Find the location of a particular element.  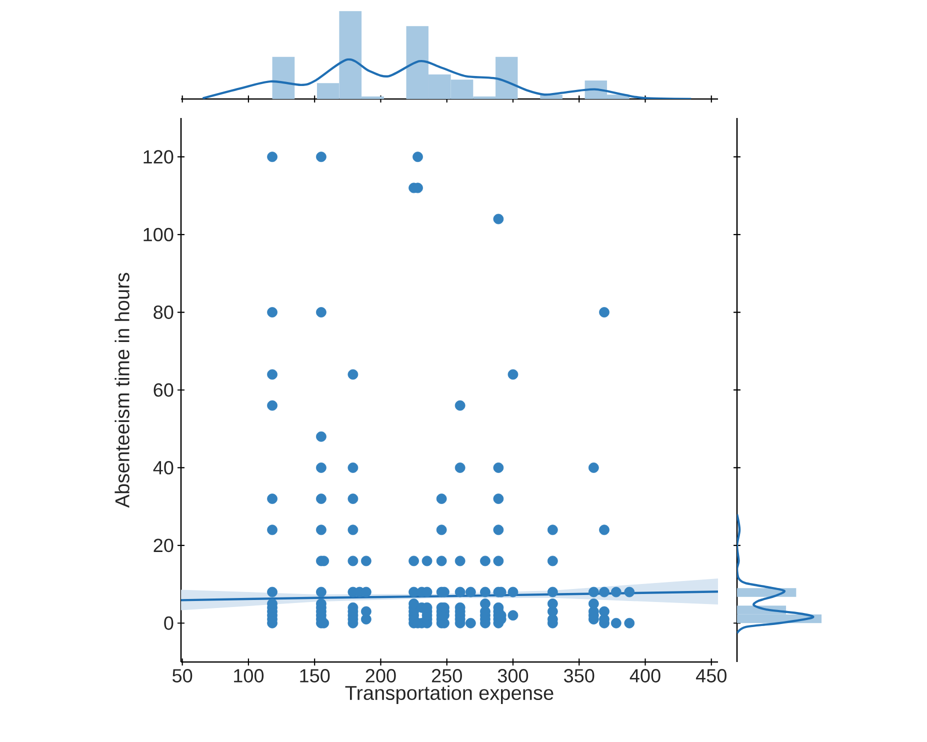

x-axis-title: Transportation expense is located at coordinates (449, 694).